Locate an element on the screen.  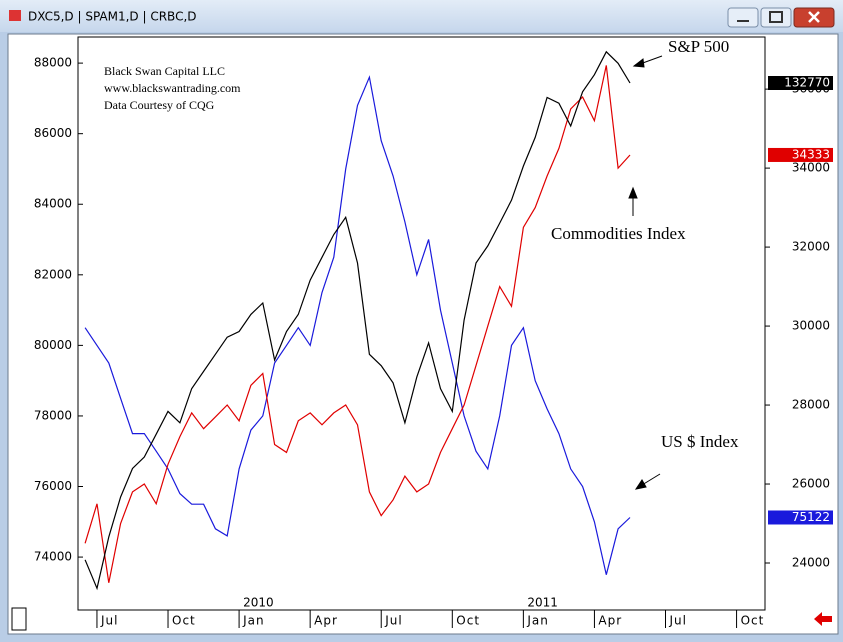
close-icon is located at coordinates (814, 17).